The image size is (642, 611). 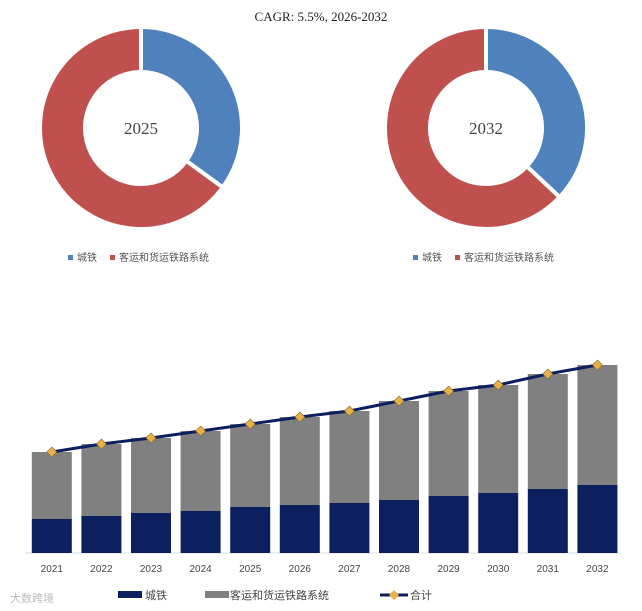 What do you see at coordinates (486, 128) in the screenshot?
I see `donut-center-label: 2032` at bounding box center [486, 128].